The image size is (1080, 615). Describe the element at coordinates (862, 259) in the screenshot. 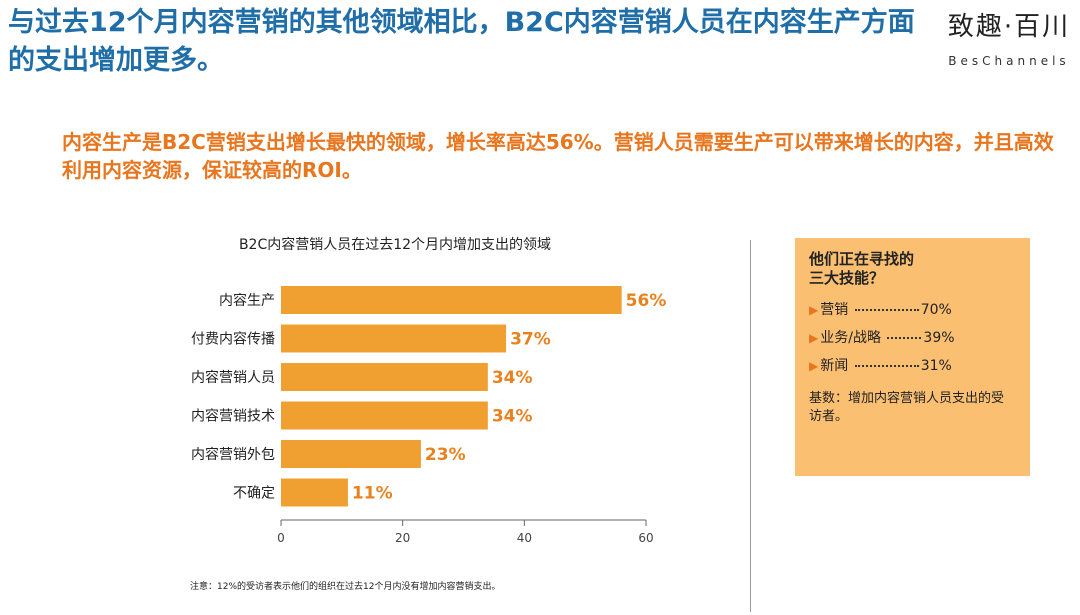

I see `skills-heading-line1: 他们正在寻找的` at that location.